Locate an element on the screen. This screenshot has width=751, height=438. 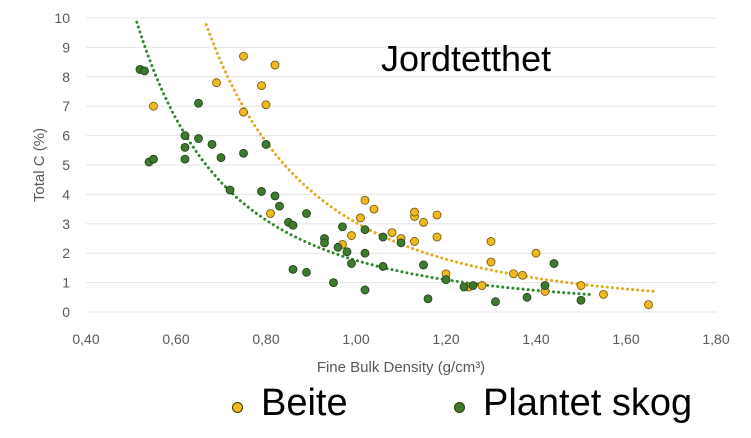
legend-item-plantet-skog: Plantet skog is located at coordinates (573, 403).